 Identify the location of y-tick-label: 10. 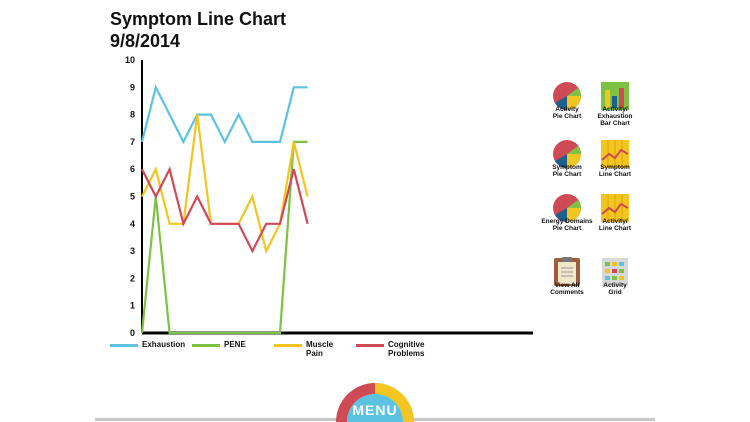
(130, 60).